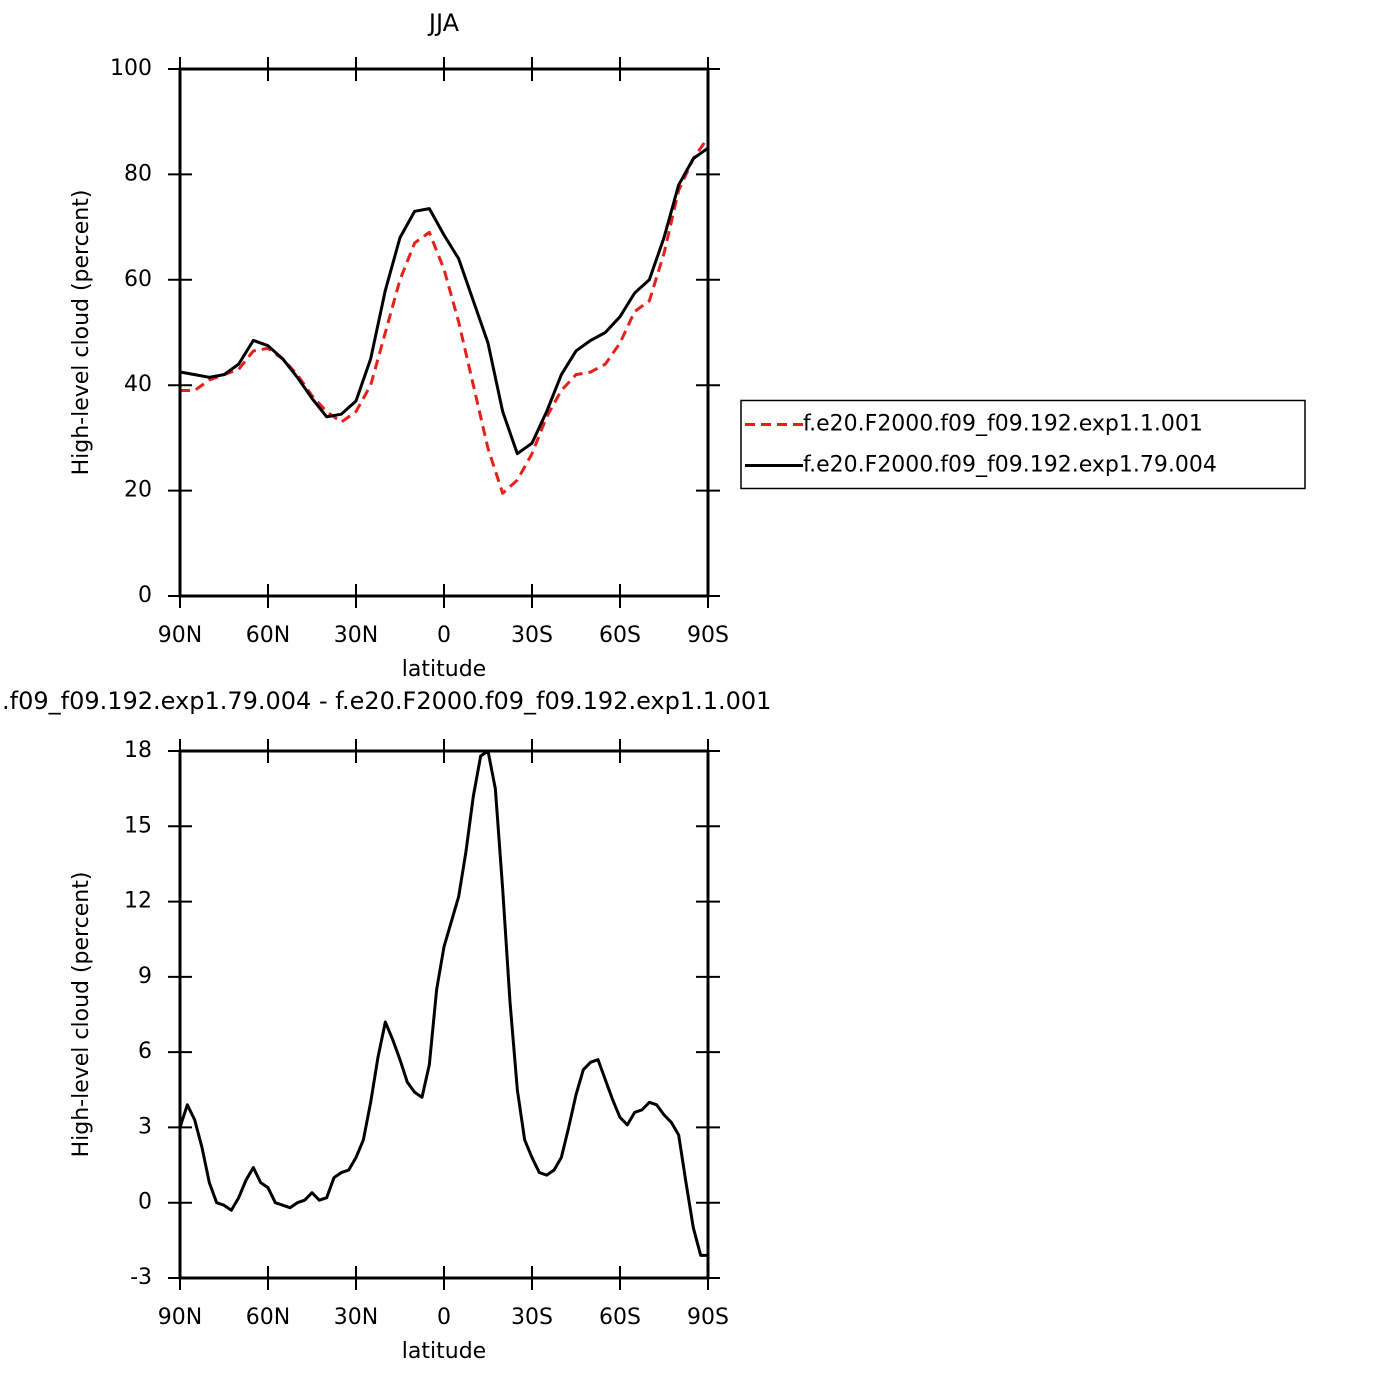 The image size is (1374, 1374). Describe the element at coordinates (138, 279) in the screenshot. I see `y-tick-label: 60` at that location.